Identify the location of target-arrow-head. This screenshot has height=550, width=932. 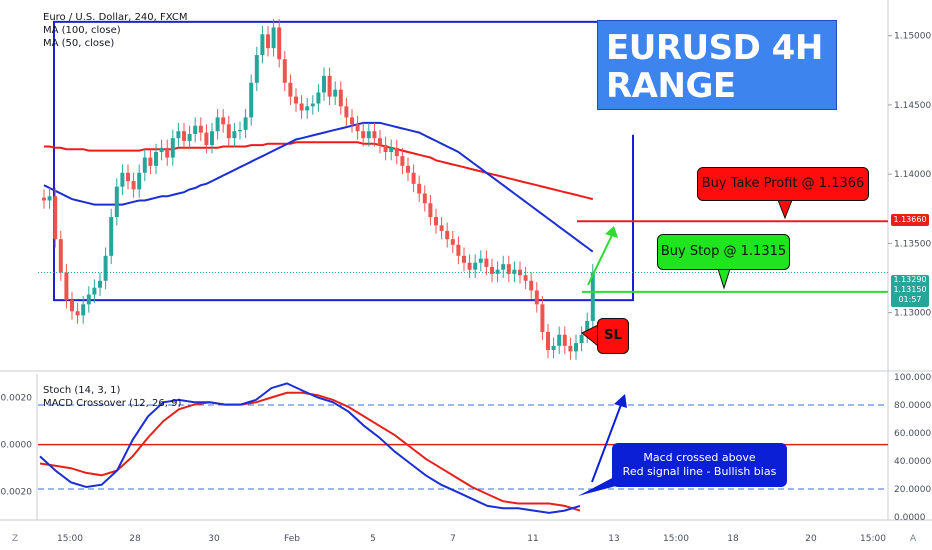
(611, 232).